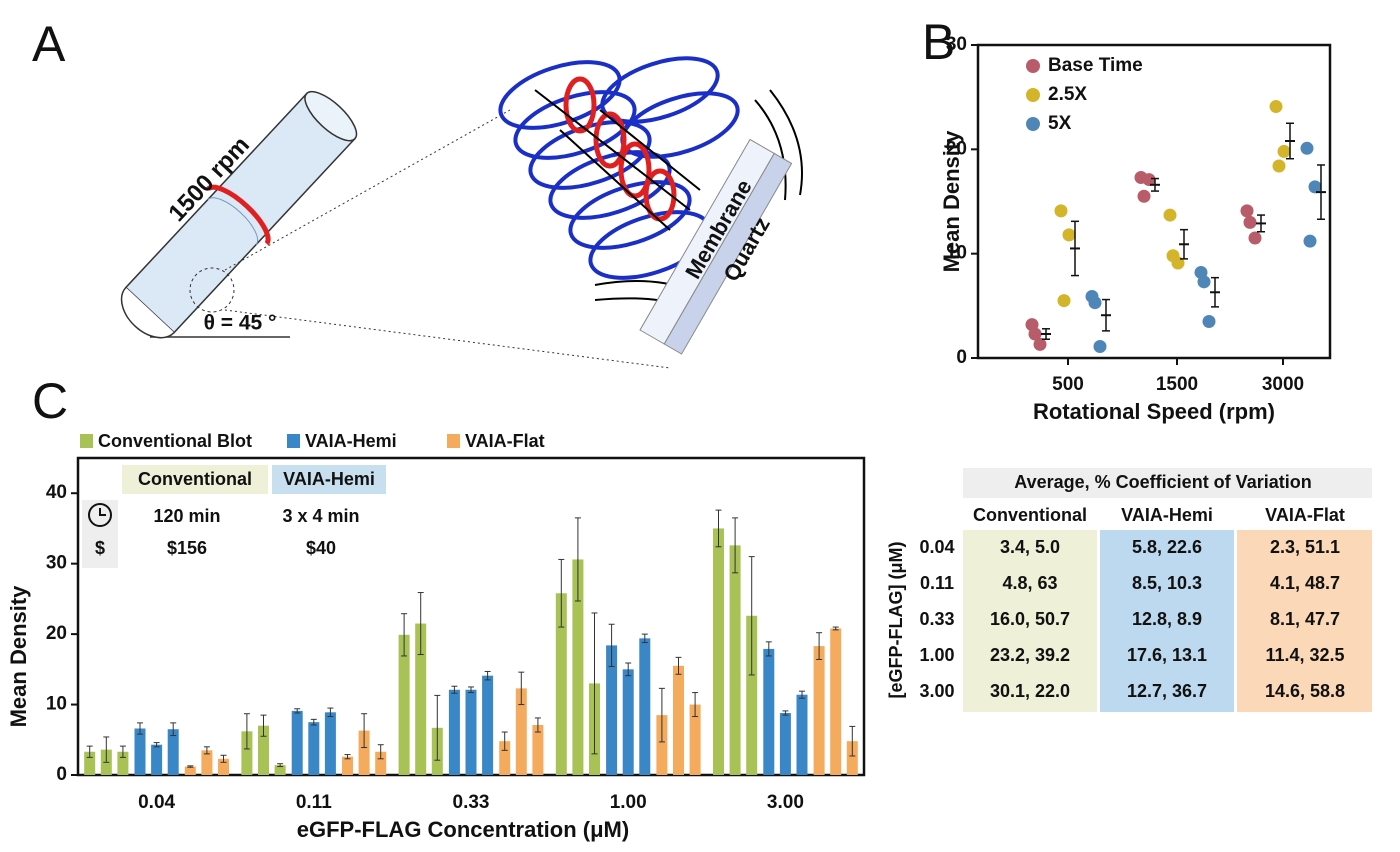 The width and height of the screenshot is (1400, 852). What do you see at coordinates (936, 619) in the screenshot?
I see `table-row-label: 0.33` at bounding box center [936, 619].